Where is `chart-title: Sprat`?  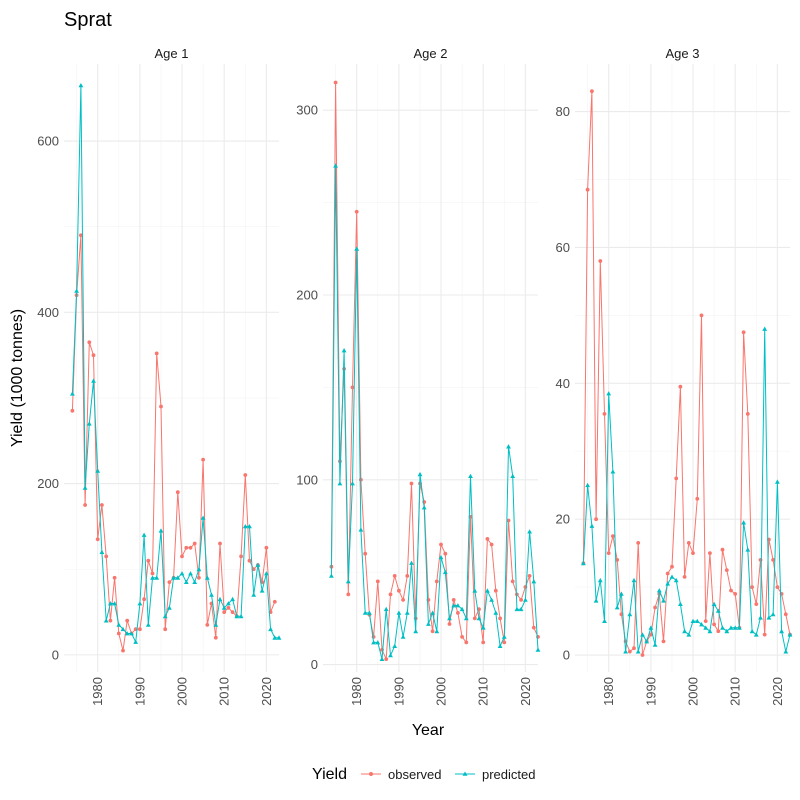
chart-title: Sprat is located at coordinates (88, 20).